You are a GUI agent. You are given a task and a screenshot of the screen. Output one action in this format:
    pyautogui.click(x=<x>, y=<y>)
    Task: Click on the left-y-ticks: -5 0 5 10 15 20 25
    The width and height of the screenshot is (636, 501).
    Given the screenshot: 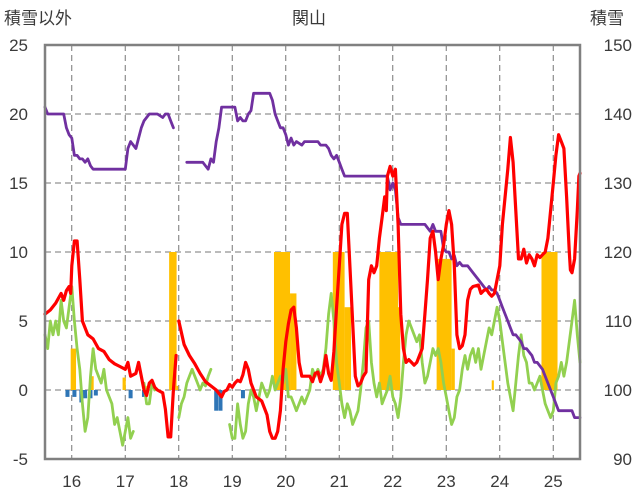 What is the action you would take?
    pyautogui.click(x=18, y=252)
    